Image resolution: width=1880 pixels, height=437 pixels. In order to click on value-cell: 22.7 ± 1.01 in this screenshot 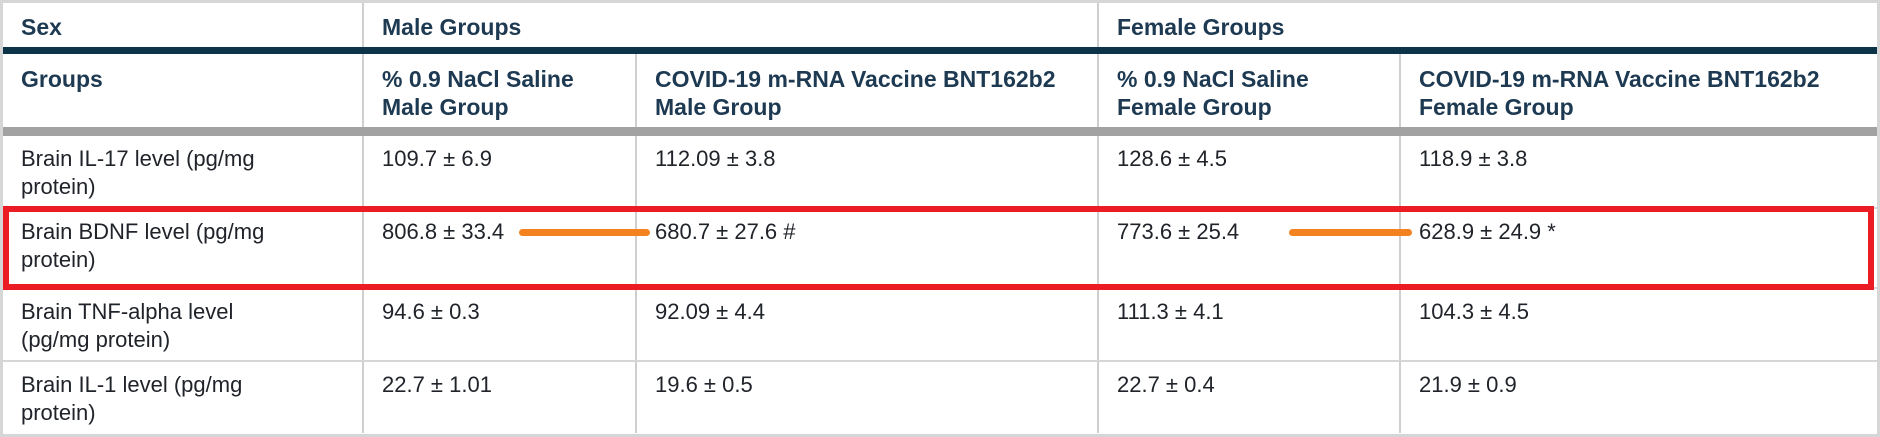, I will do `click(499, 397)`.